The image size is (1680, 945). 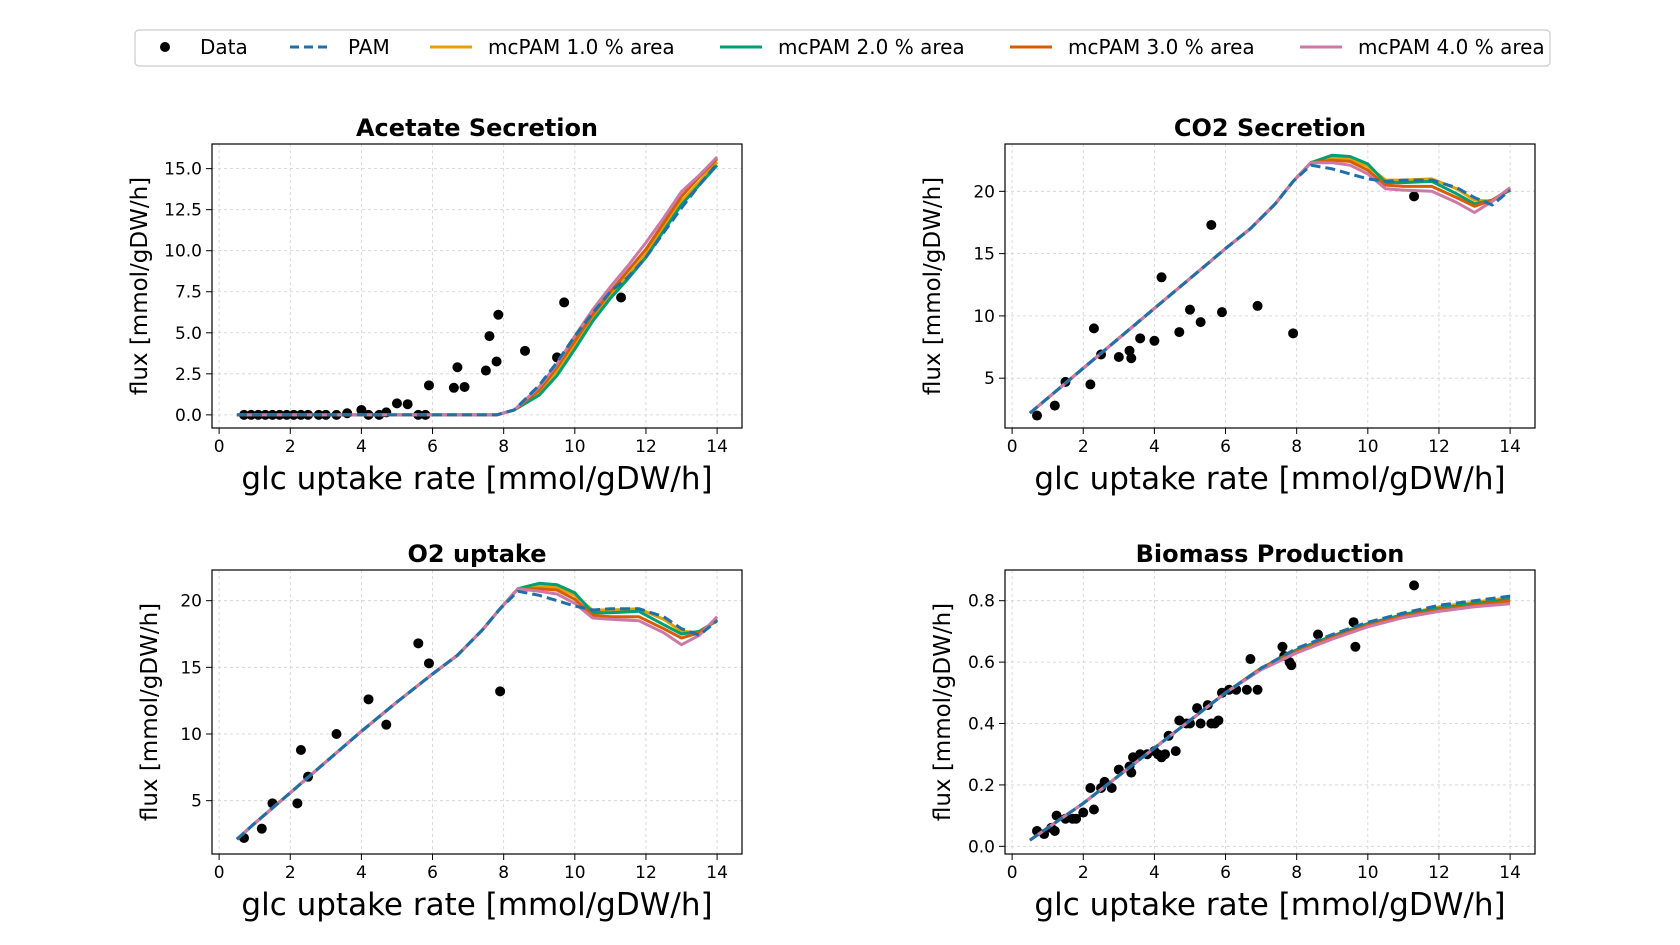 I want to click on y-ticks-acetate: 0.0 2.5 5.0 7.5 10.0 12.5 15.0, so click(x=188, y=293).